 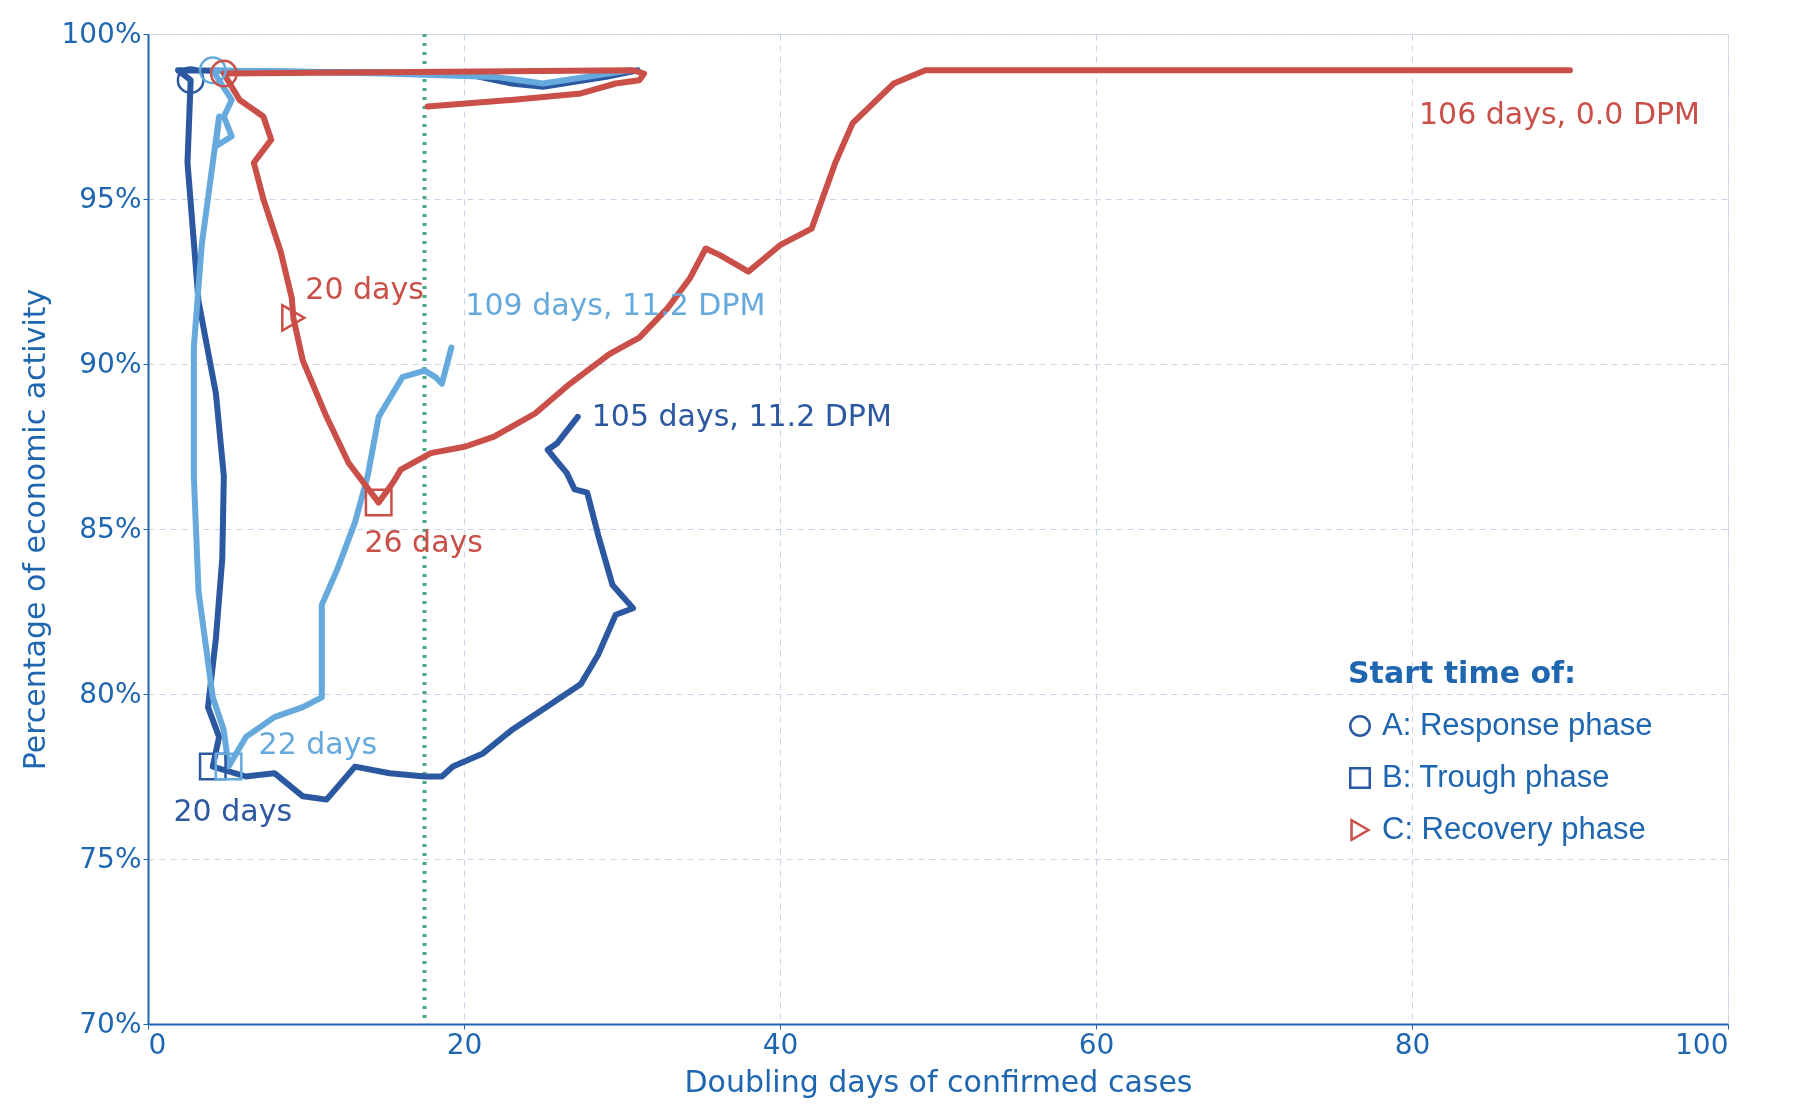 I want to click on x-axis-title: Doubling days of confirmed cases, so click(x=938, y=1081).